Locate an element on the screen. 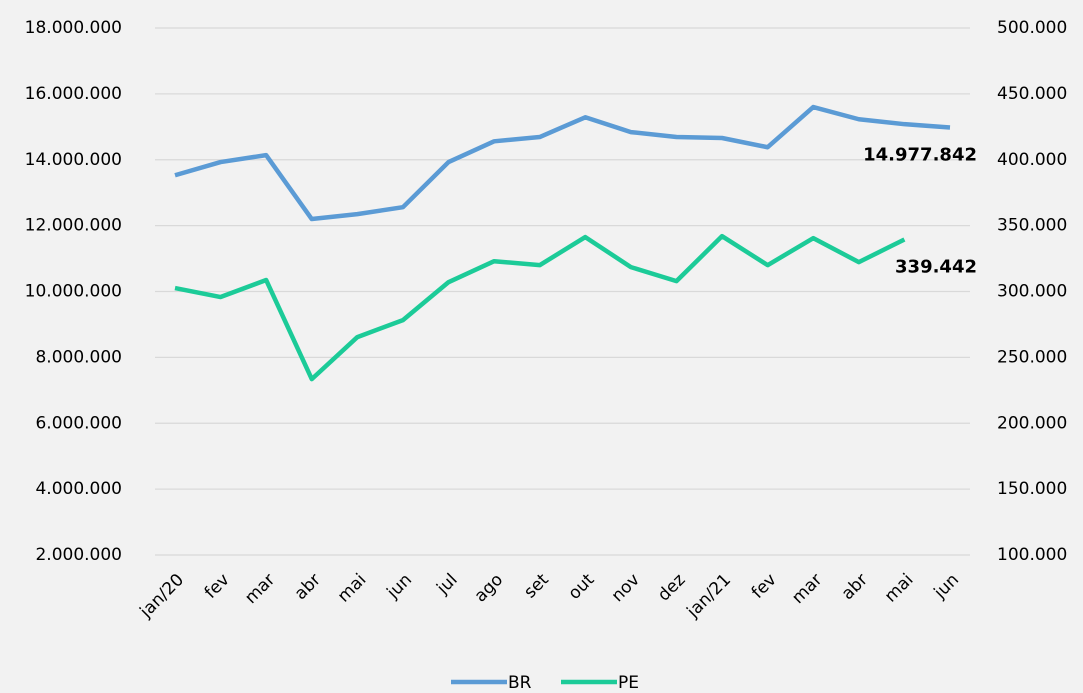 The width and height of the screenshot is (1083, 693). y-tick-label: 14.000.000 is located at coordinates (73, 160).